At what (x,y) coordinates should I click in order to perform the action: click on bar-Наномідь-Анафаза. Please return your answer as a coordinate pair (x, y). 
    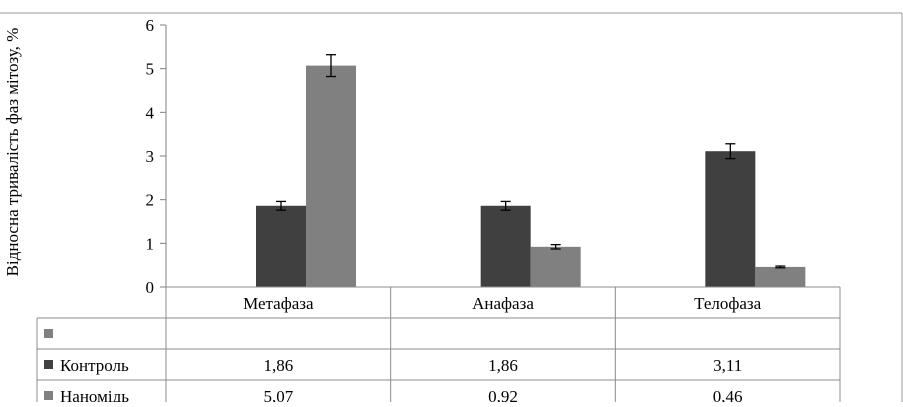
    Looking at the image, I should click on (555, 266).